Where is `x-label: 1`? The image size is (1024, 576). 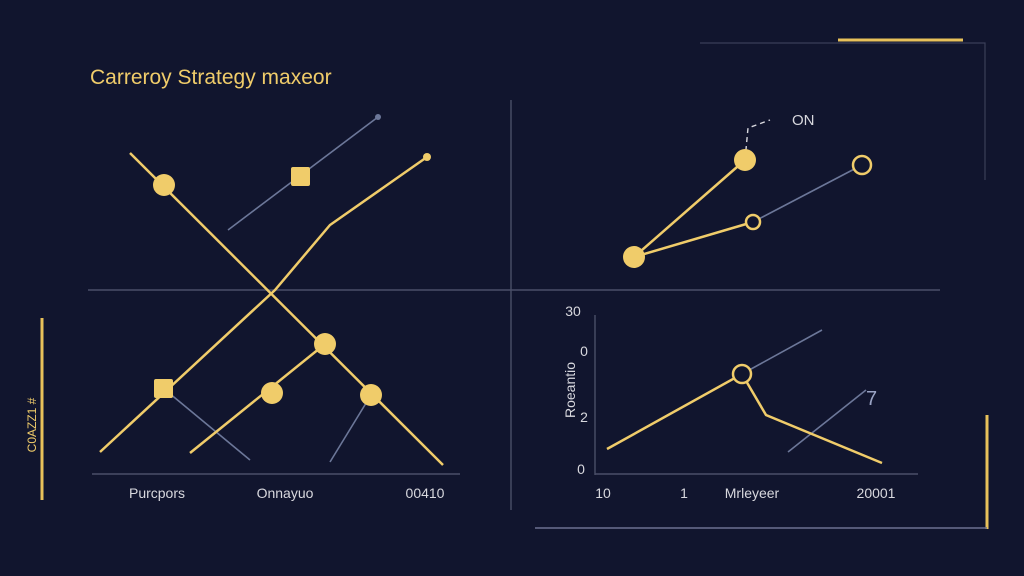 x-label: 1 is located at coordinates (684, 493).